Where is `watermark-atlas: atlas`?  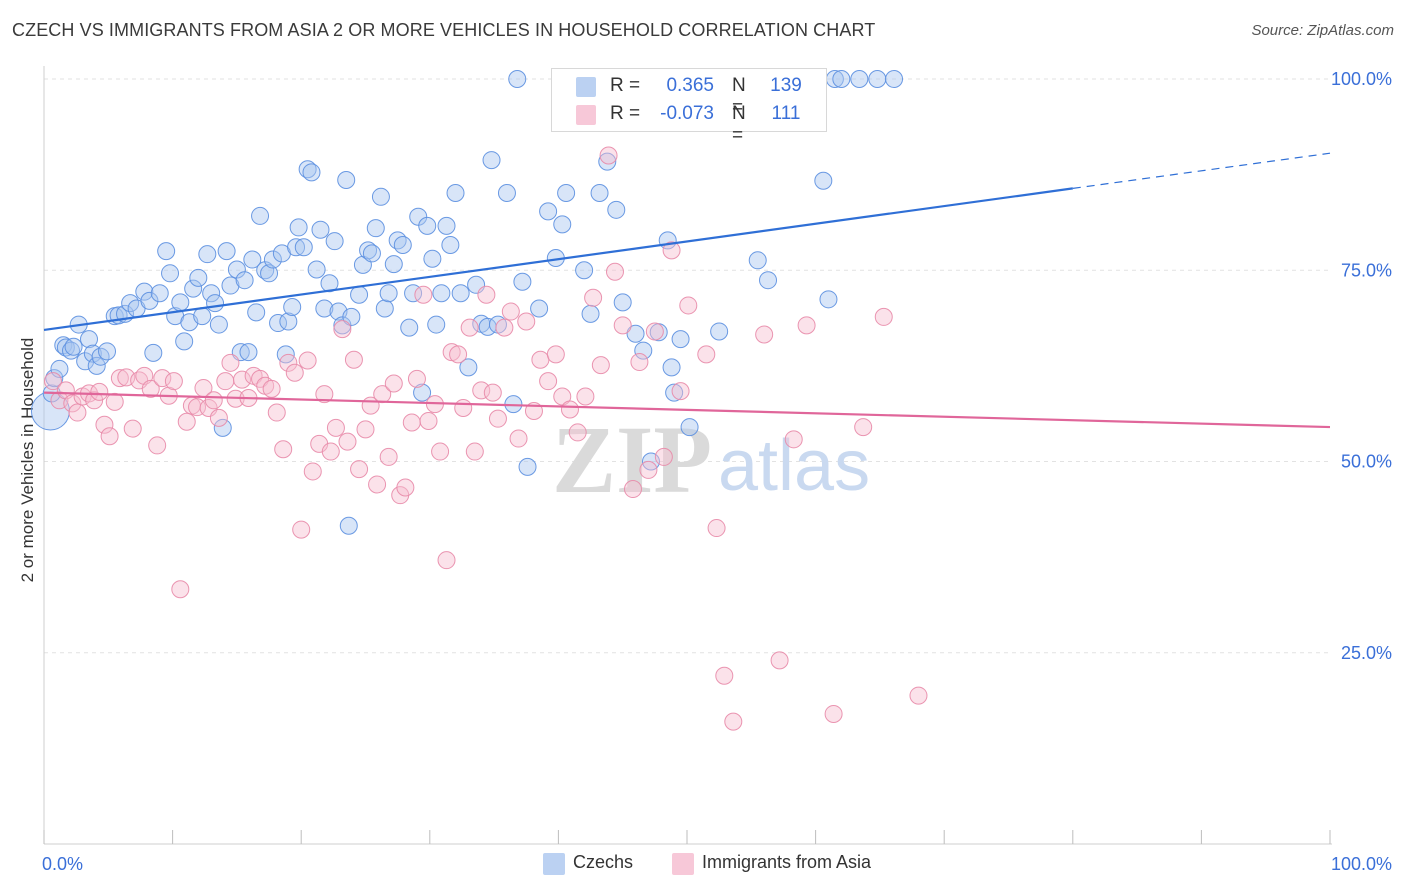
watermark-atlas: atlas is located at coordinates (794, 466).